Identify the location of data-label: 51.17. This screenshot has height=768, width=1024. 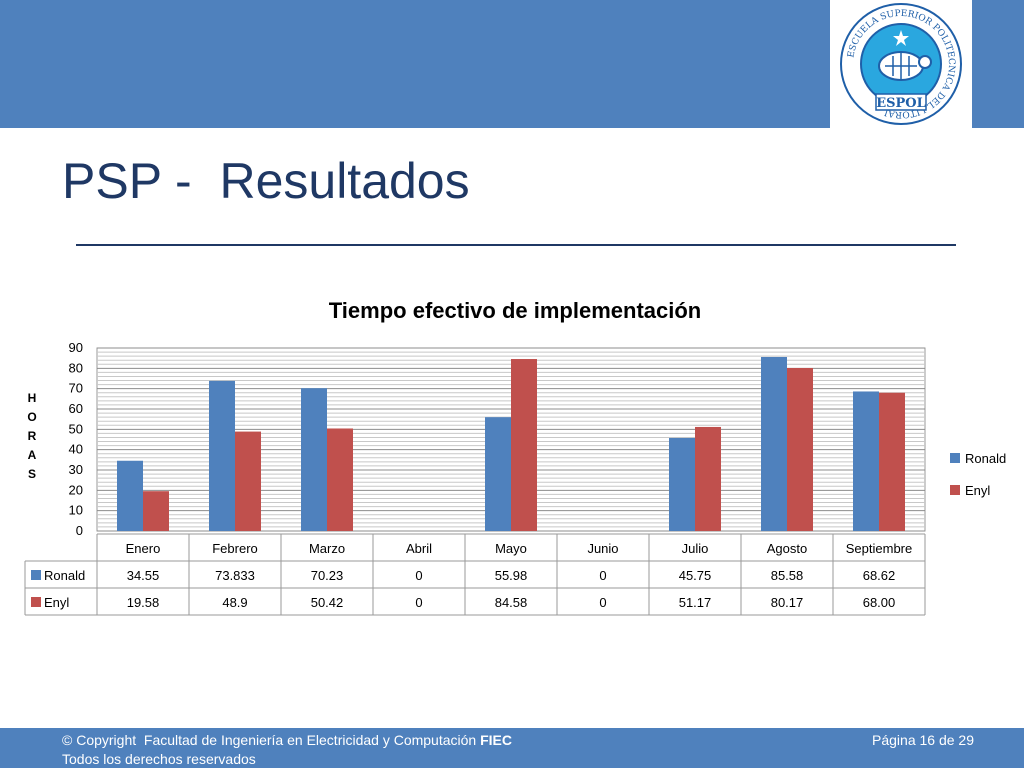
(695, 602).